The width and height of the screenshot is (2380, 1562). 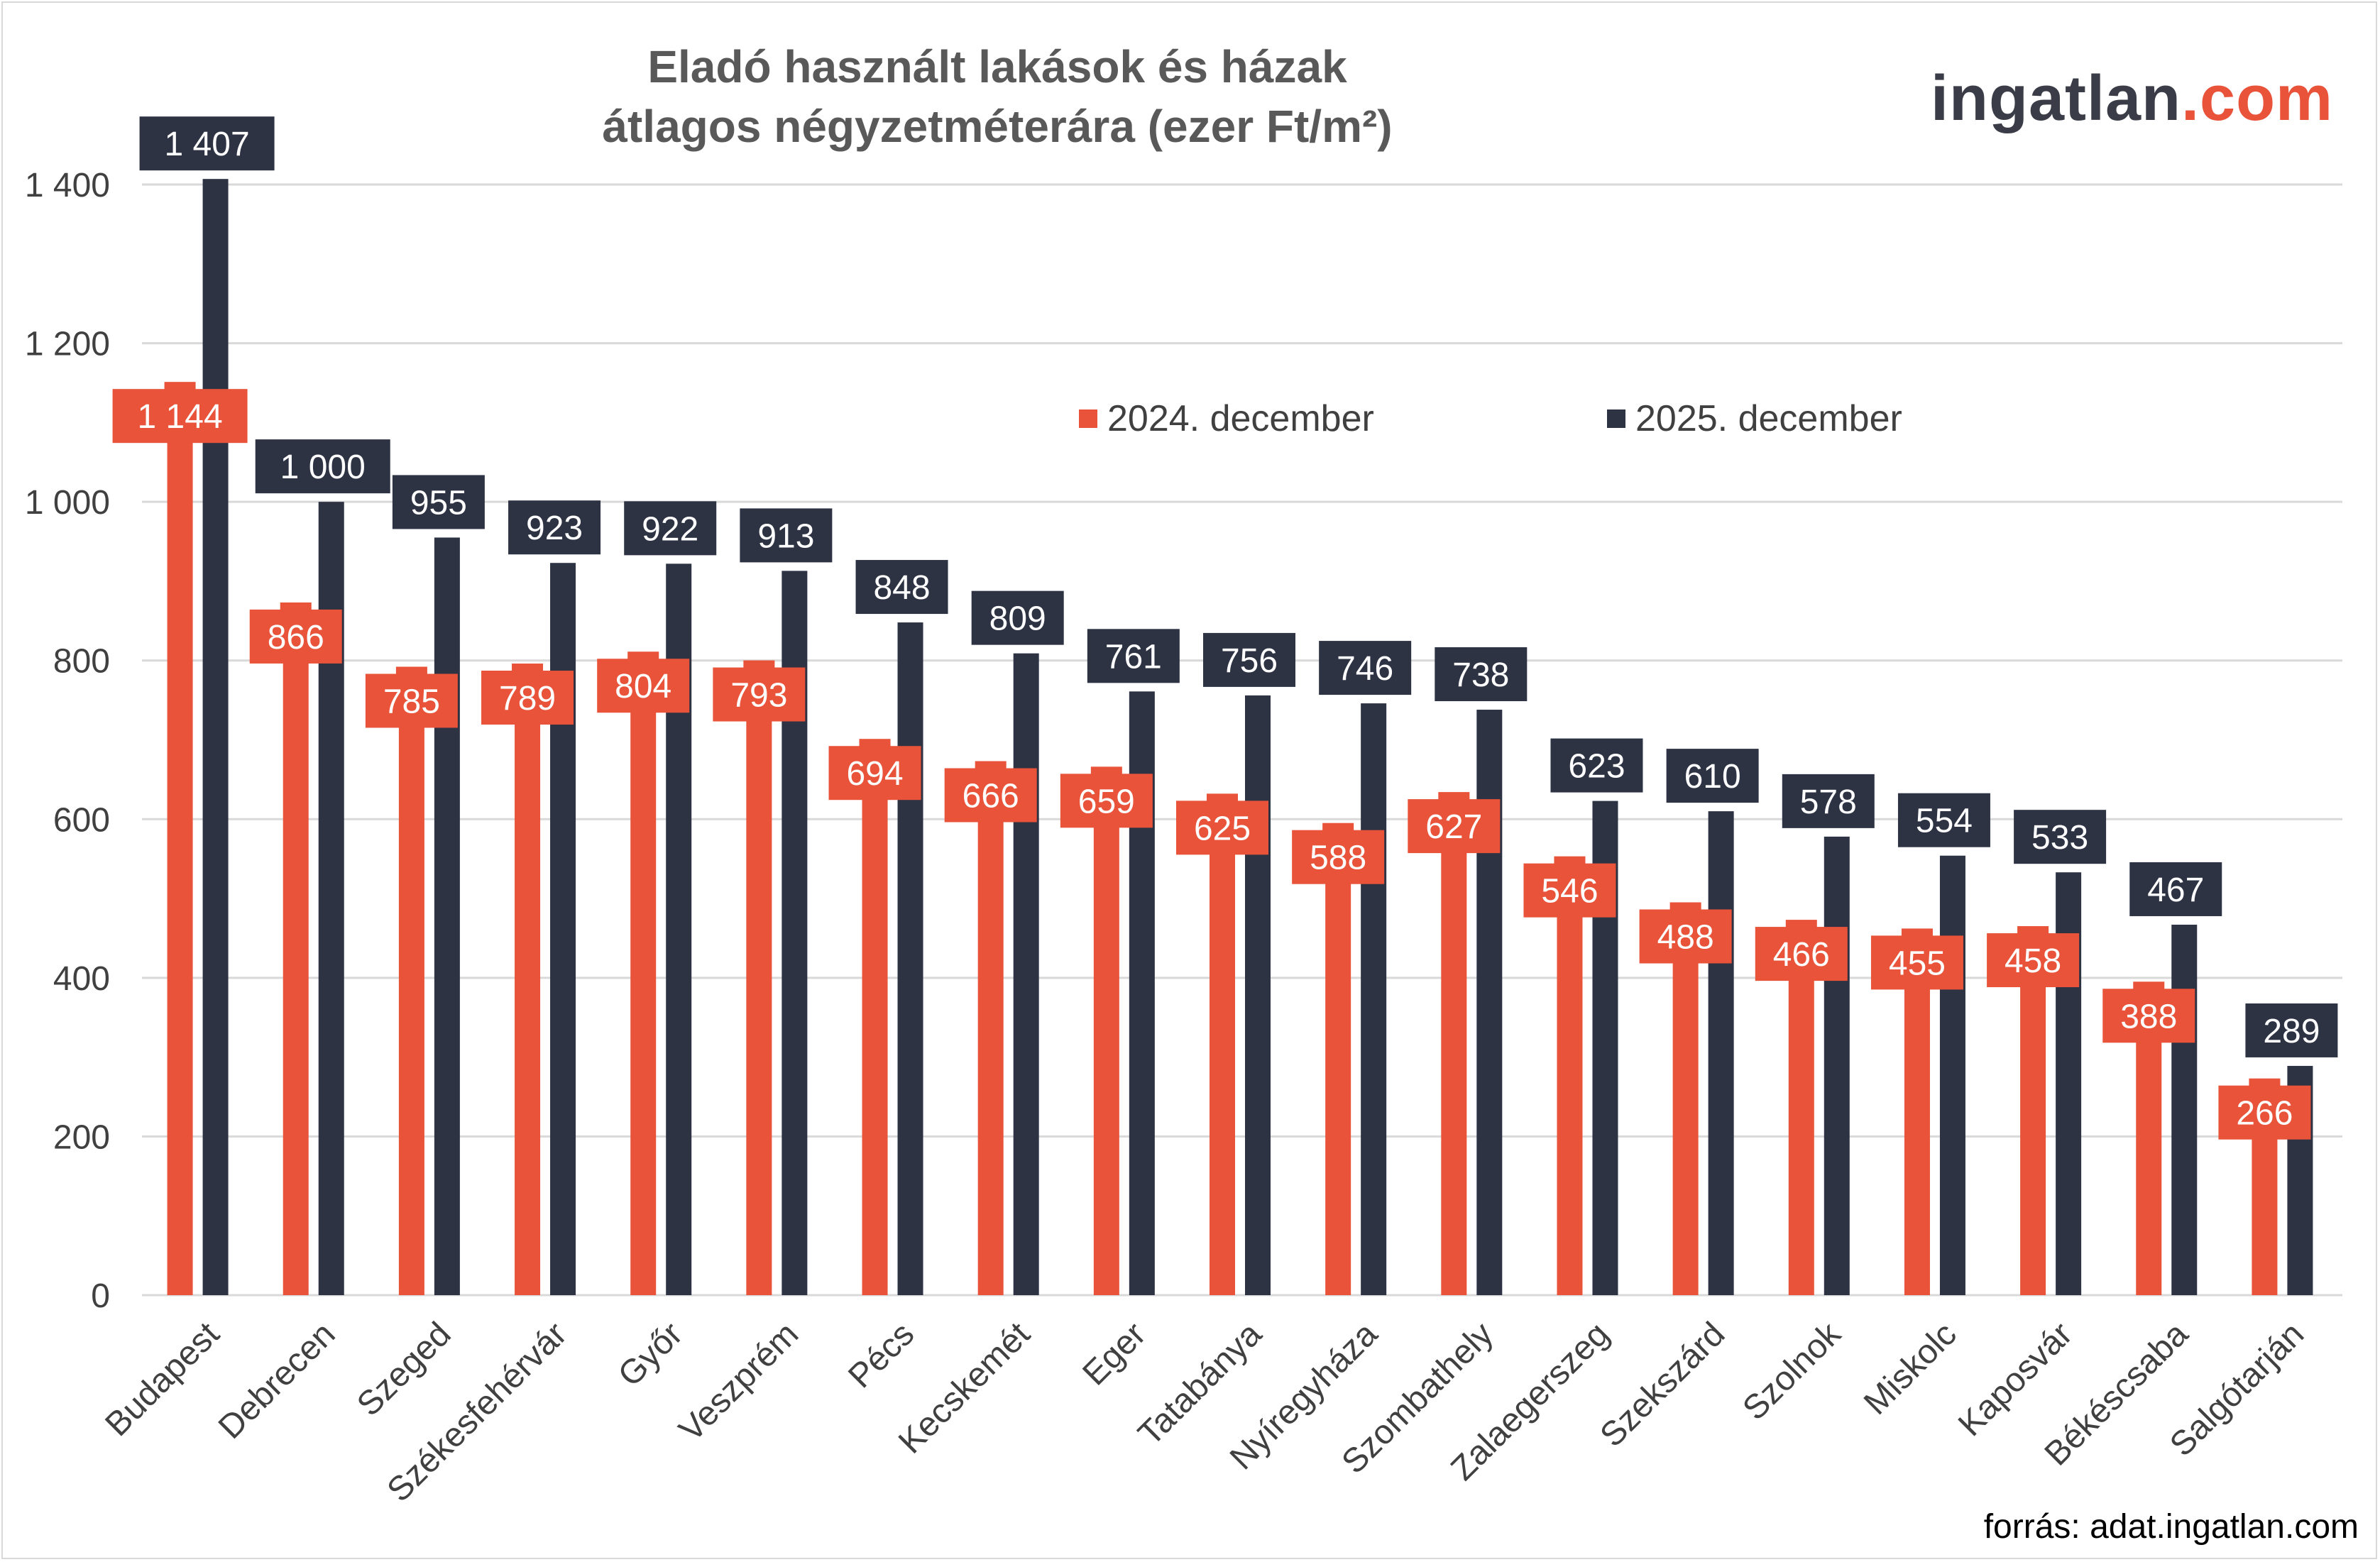 I want to click on data-label-2025: 1 407, so click(x=208, y=145).